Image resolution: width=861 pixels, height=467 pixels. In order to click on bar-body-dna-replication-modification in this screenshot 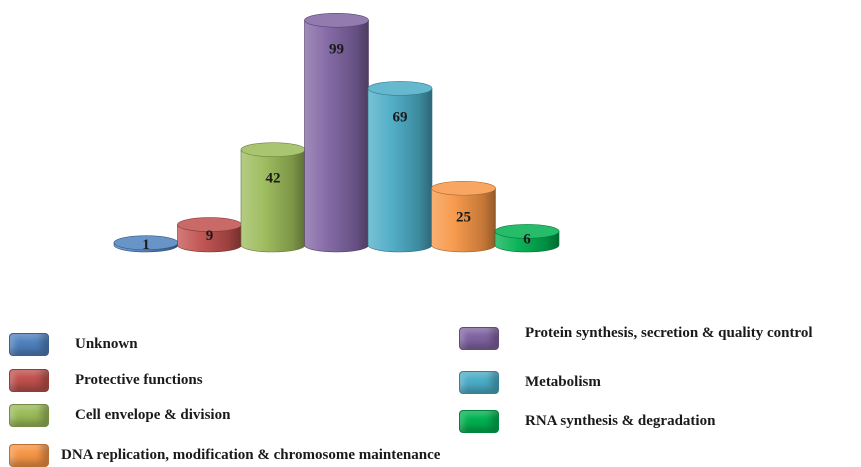, I will do `click(463, 220)`.